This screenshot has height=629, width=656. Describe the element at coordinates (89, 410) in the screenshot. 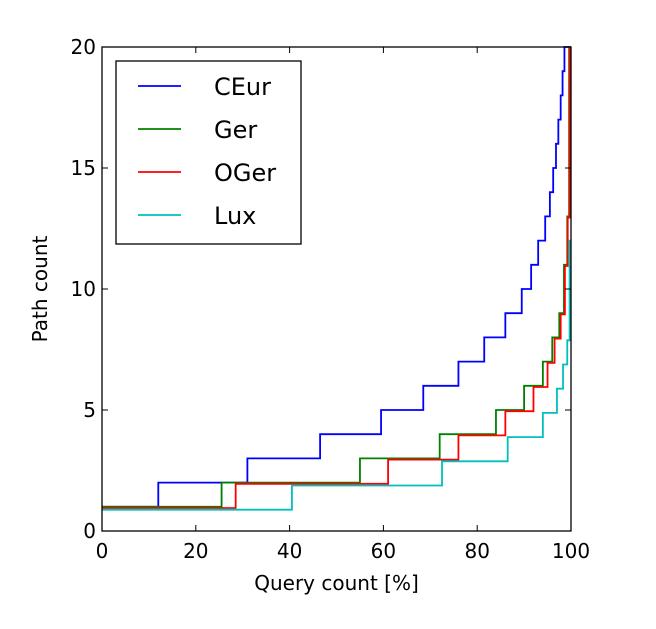

I see `y-tick-label: 5` at that location.